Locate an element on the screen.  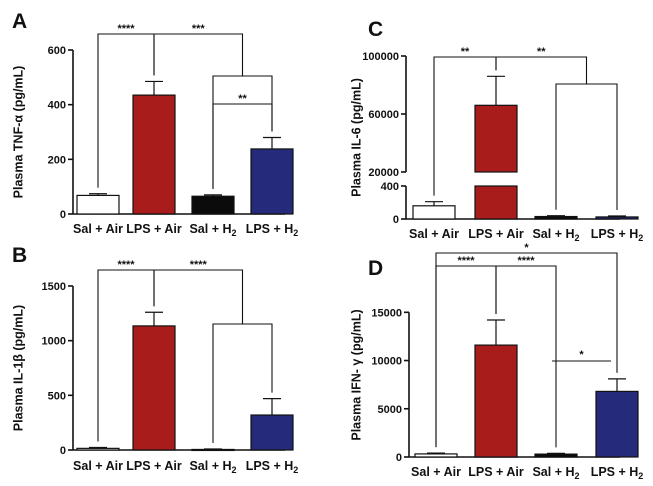
y-tick-label: 1000 is located at coordinates (54, 342).